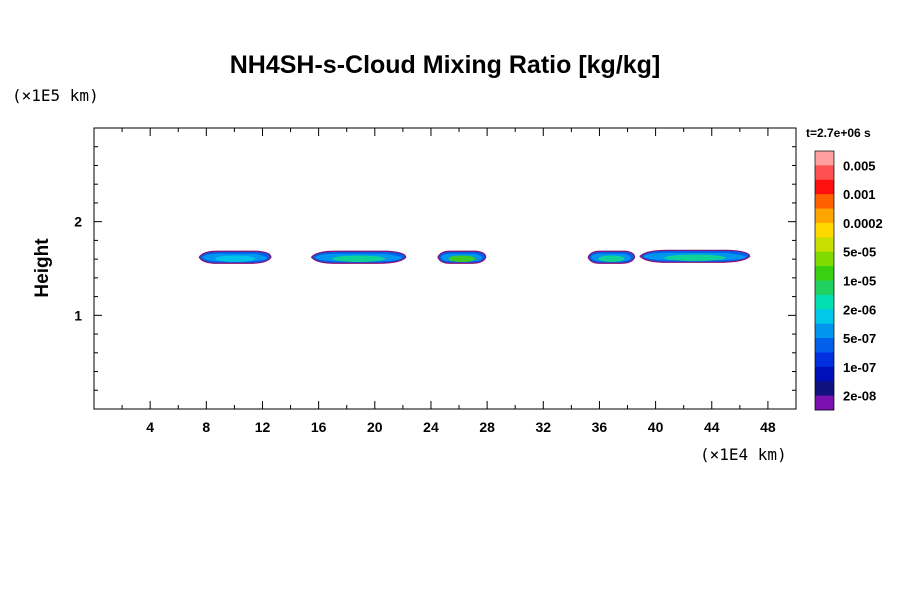  I want to click on colorbar-label: 0.001, so click(859, 194).